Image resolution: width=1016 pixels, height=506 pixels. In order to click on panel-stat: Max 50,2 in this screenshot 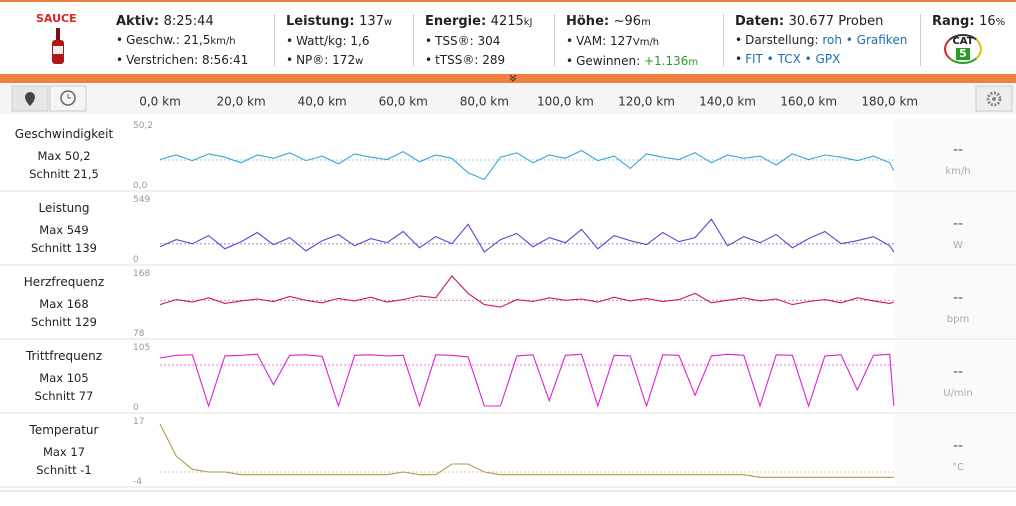, I will do `click(63, 156)`.